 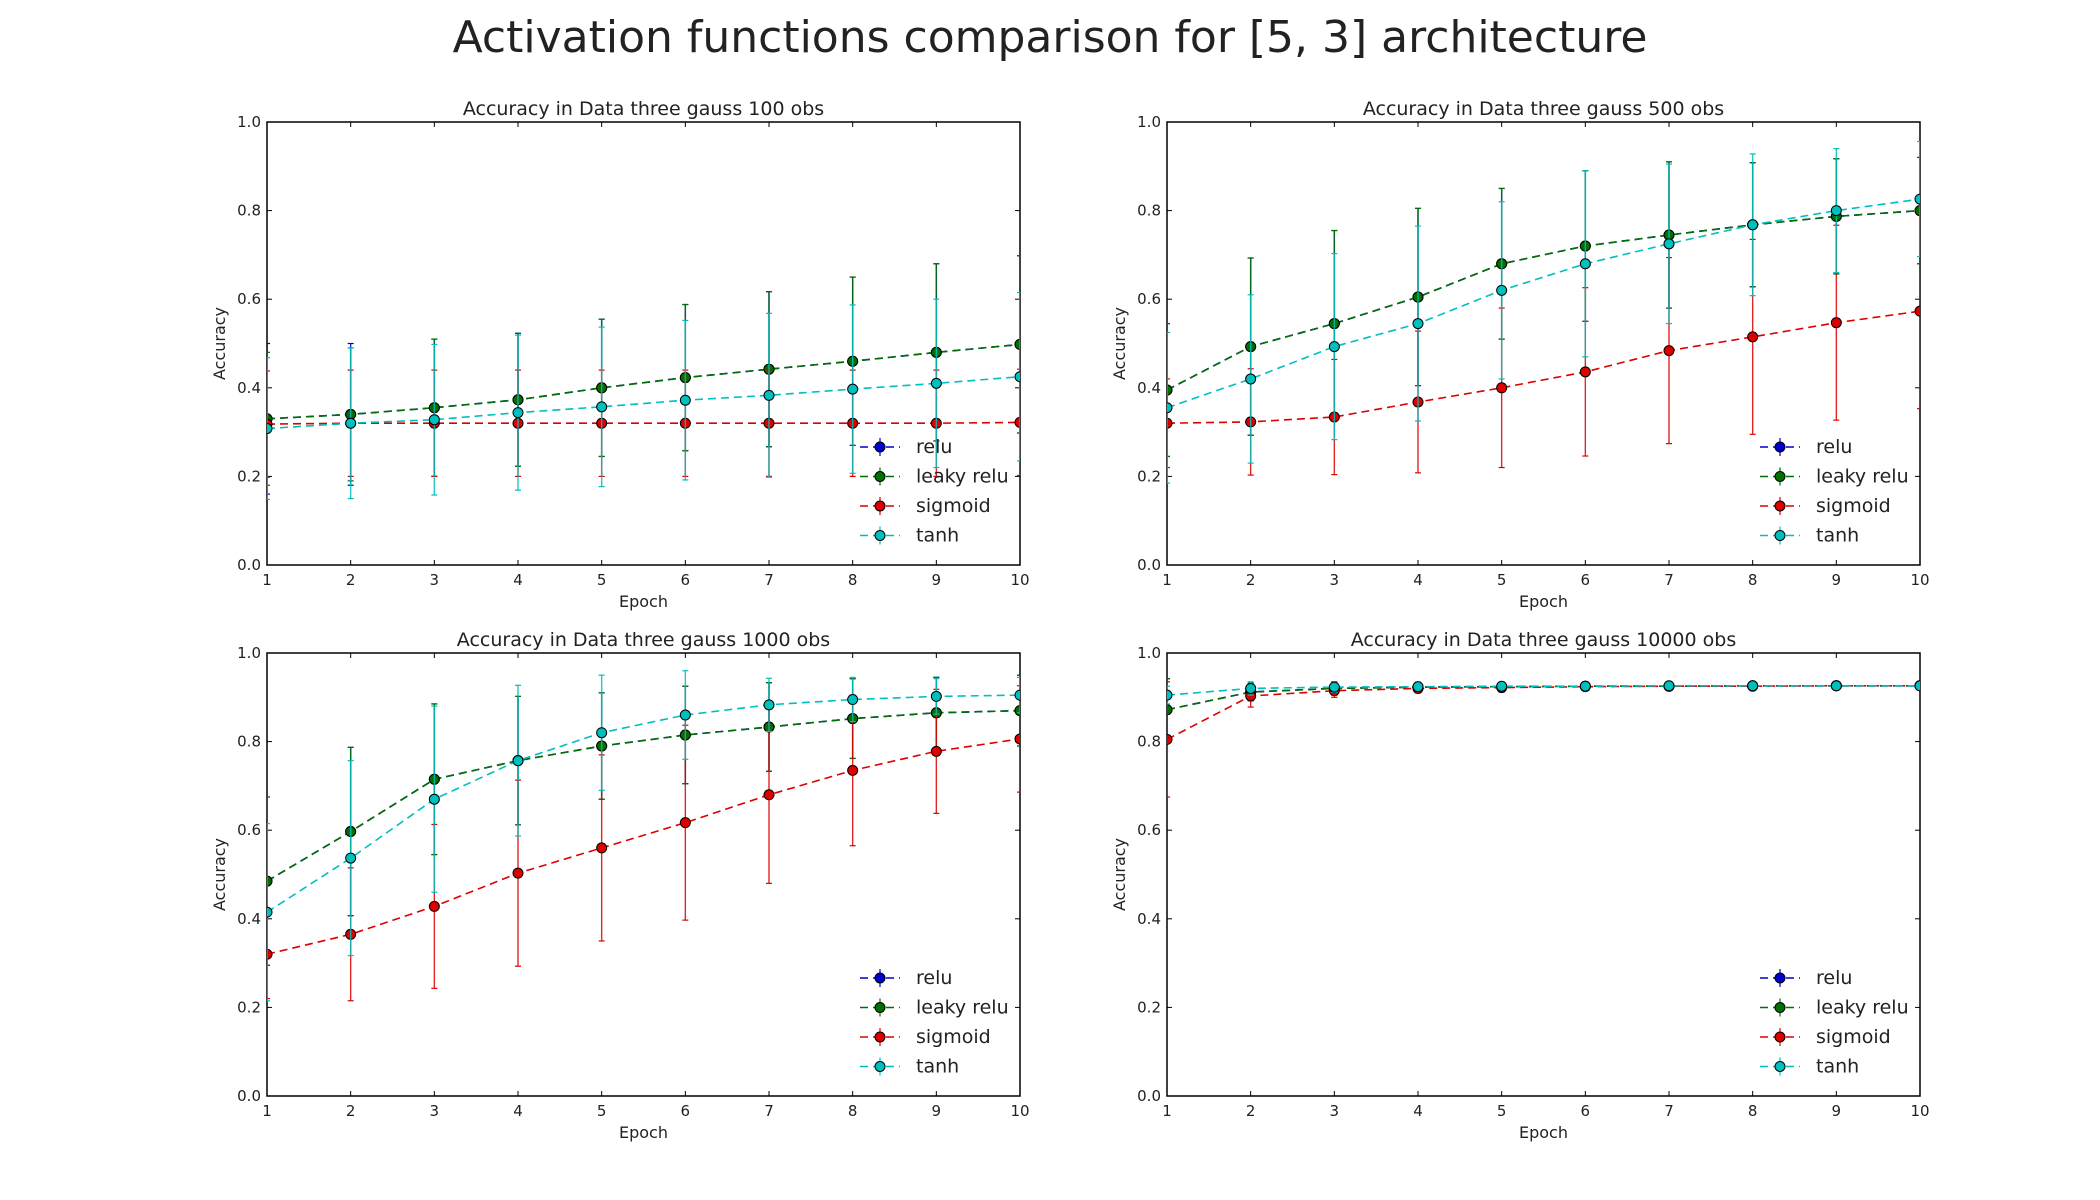 I want to click on legend-label: sigmoid, so click(x=1853, y=1037).